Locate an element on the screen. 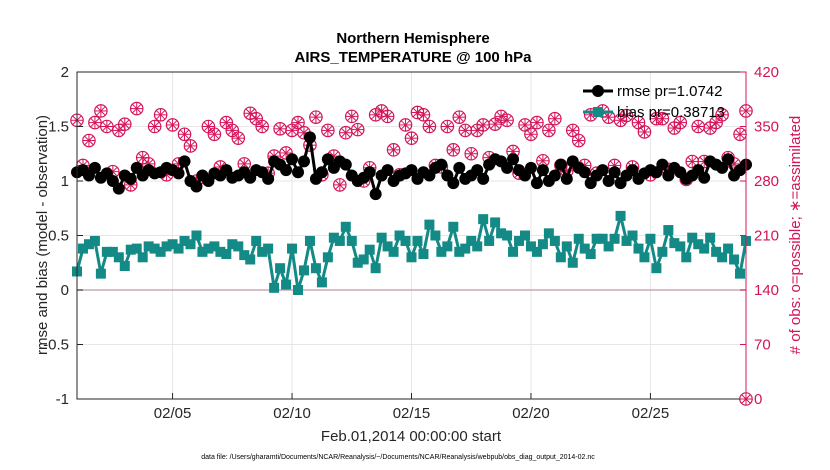 The width and height of the screenshot is (830, 470). x-tick-label: 02/25 is located at coordinates (651, 413).